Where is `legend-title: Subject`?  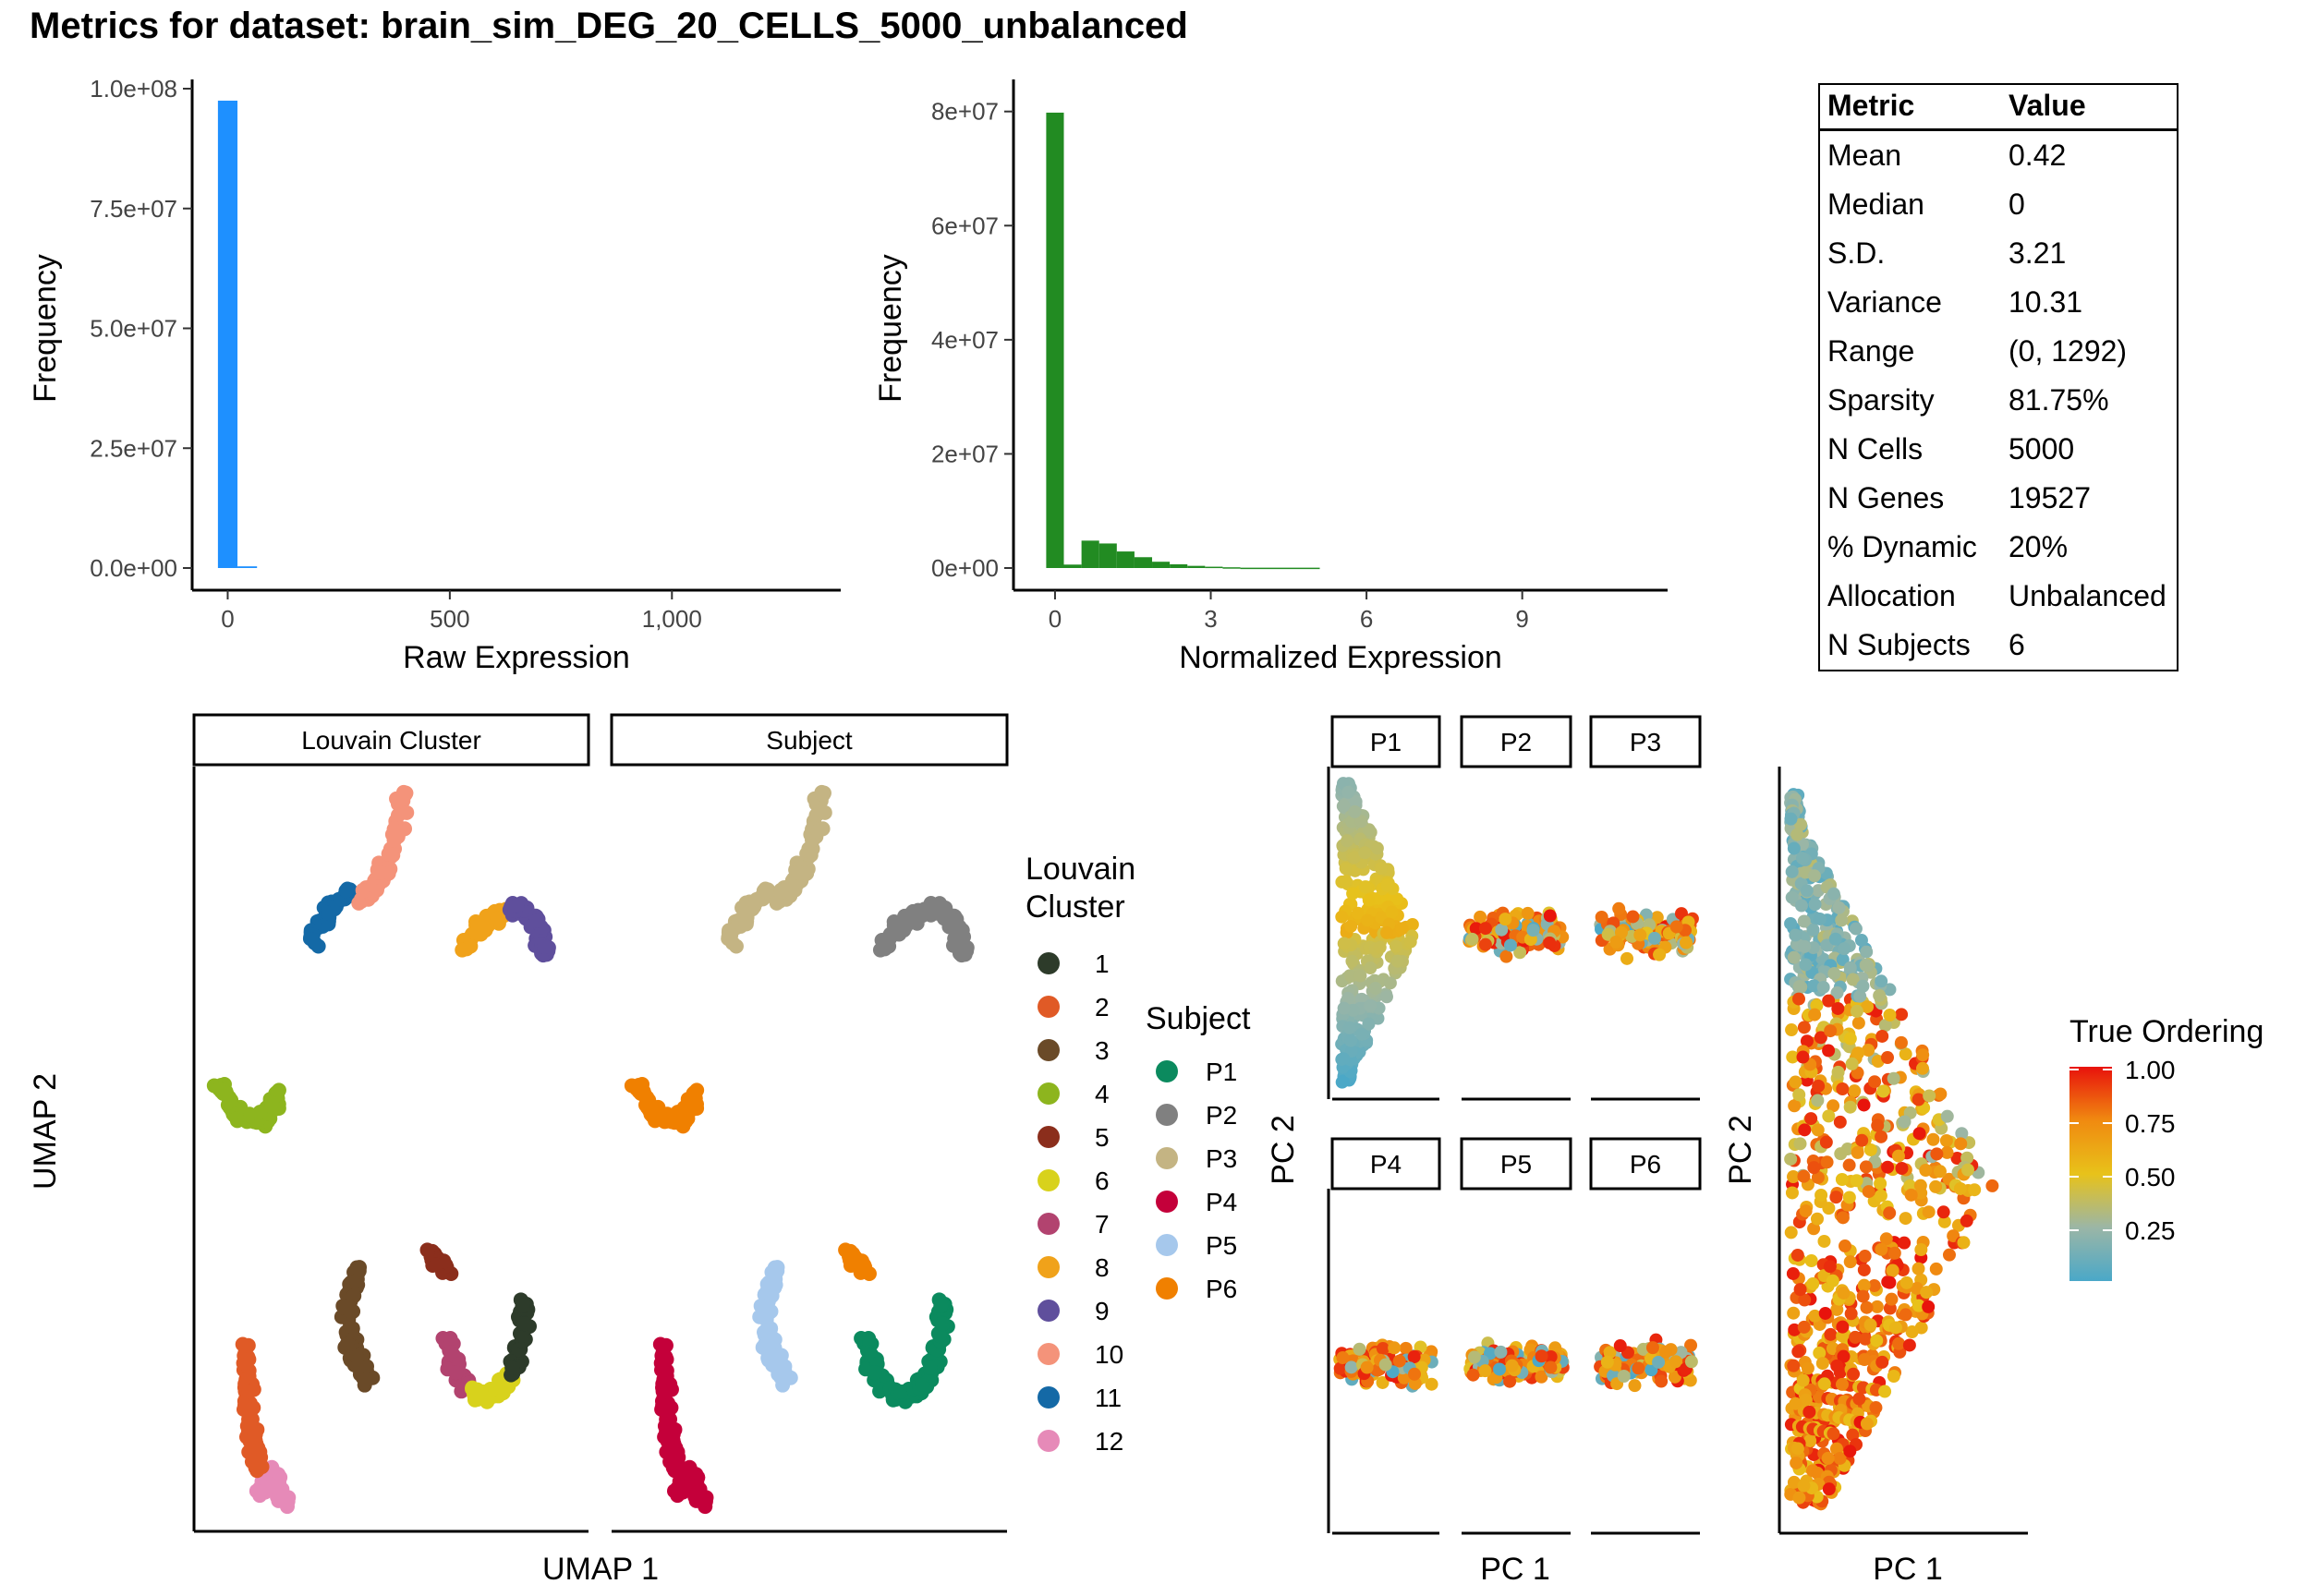 legend-title: Subject is located at coordinates (1198, 1018).